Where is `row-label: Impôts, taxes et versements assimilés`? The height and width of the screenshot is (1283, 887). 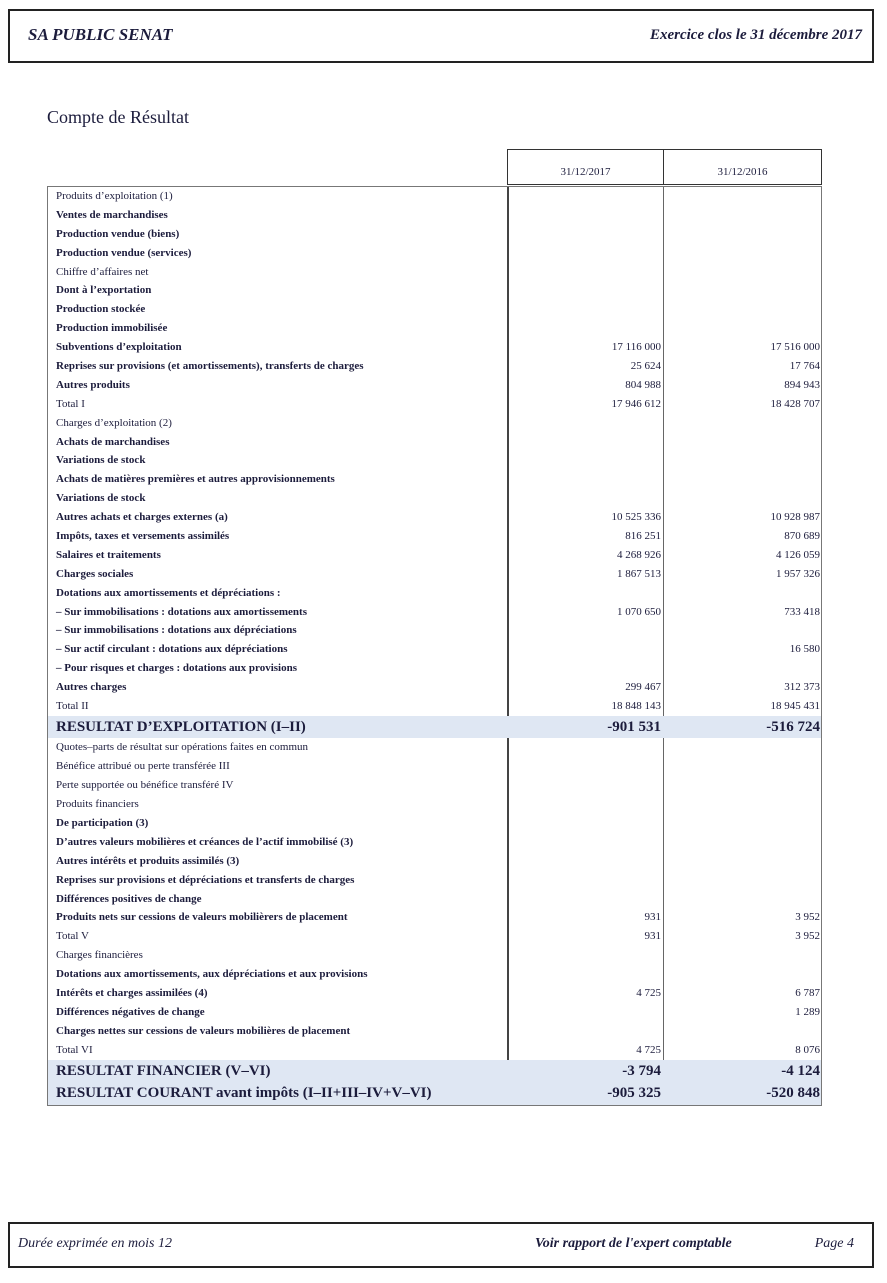 row-label: Impôts, taxes et versements assimilés is located at coordinates (143, 536).